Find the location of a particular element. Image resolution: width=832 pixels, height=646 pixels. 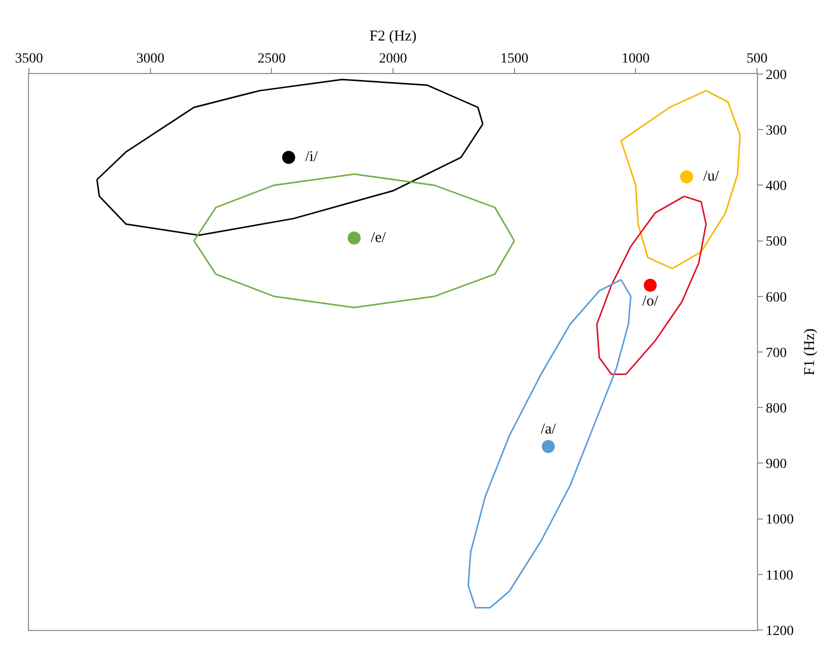

y-tick-label: 1000 is located at coordinates (780, 520).